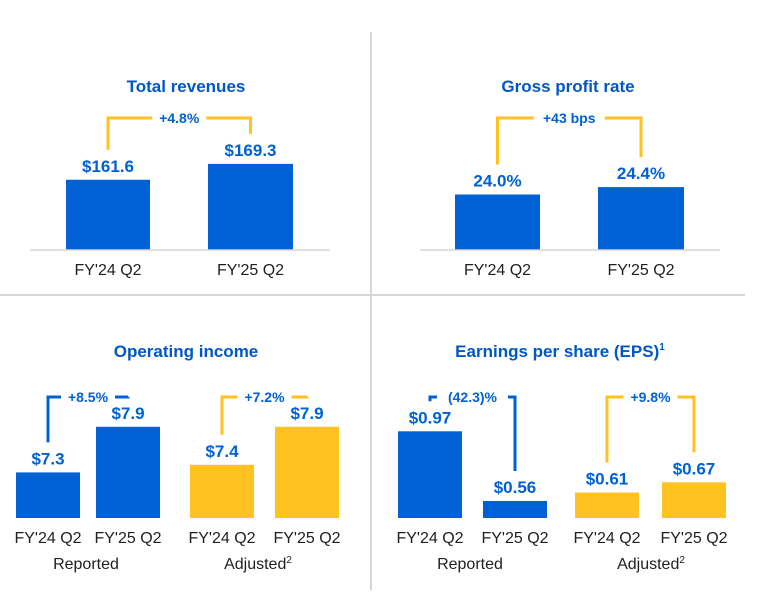 This screenshot has height=592, width=769. What do you see at coordinates (694, 468) in the screenshot?
I see `eps-adjusted-value-label-2: $0.67` at bounding box center [694, 468].